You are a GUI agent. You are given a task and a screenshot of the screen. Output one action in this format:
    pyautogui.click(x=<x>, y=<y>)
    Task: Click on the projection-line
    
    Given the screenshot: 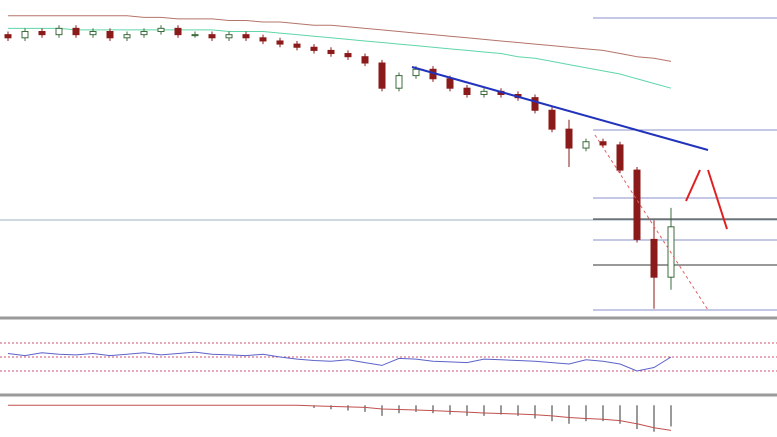 What is the action you would take?
    pyautogui.click(x=651, y=222)
    